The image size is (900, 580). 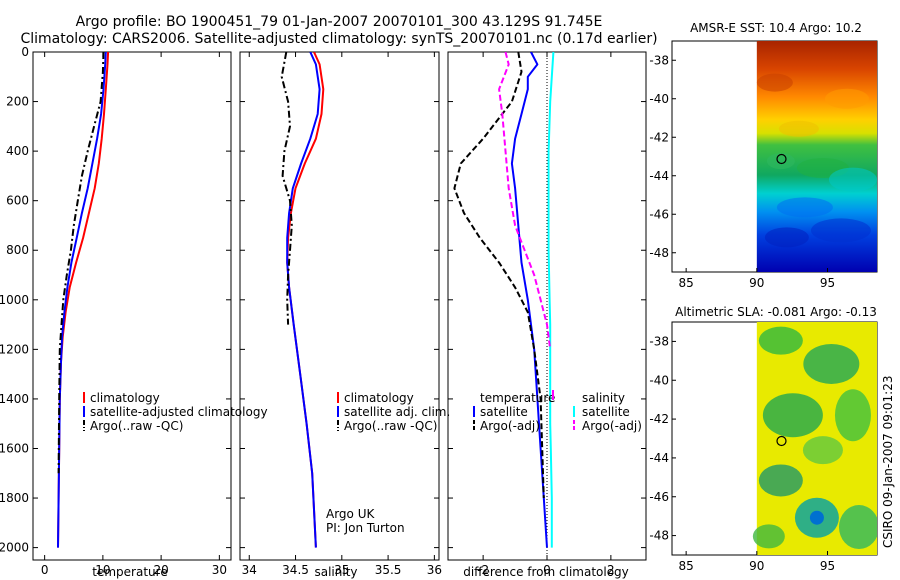 I want to click on x-tick-label: 2, so click(x=611, y=570).